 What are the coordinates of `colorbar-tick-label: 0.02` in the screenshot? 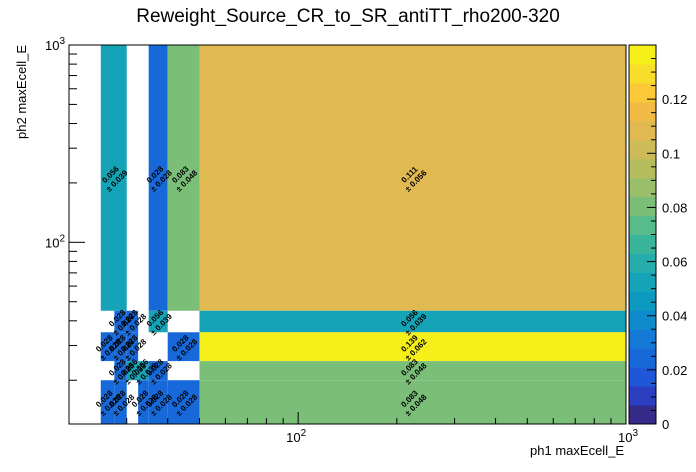 It's located at (674, 370).